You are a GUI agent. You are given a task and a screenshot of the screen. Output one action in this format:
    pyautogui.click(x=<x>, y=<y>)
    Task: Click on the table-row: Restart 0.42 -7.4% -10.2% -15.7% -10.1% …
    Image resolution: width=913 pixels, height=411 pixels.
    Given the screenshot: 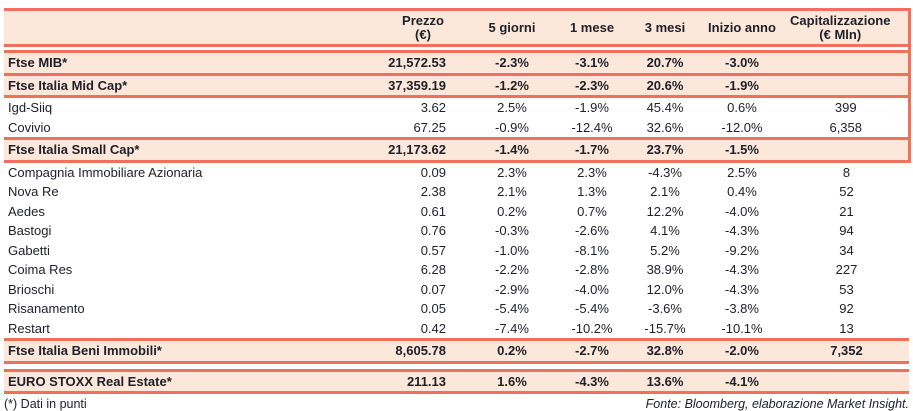 What is the action you would take?
    pyautogui.click(x=456, y=329)
    